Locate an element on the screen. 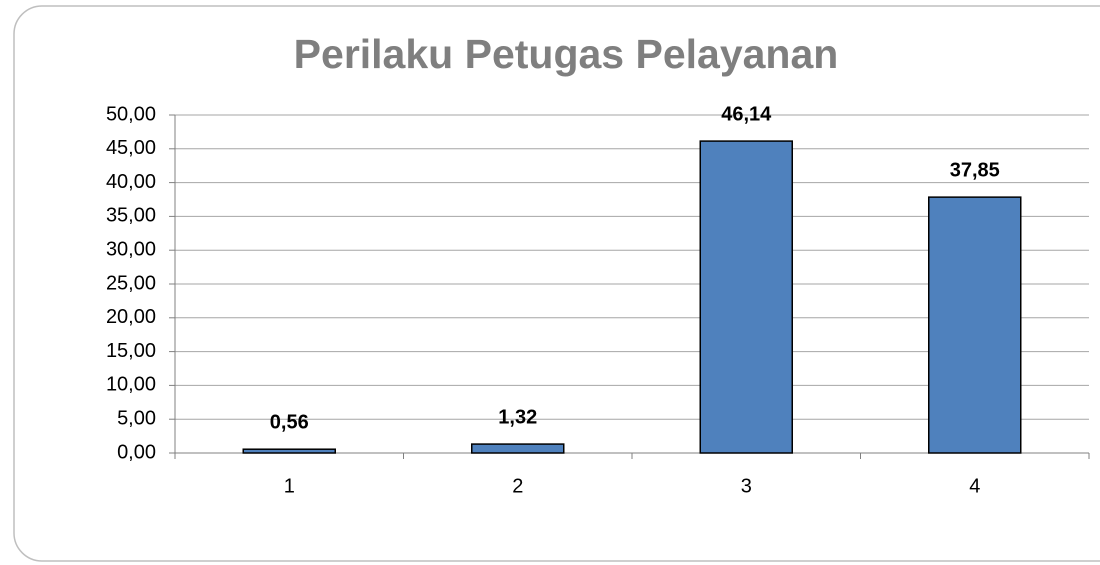 This screenshot has width=1100, height=565. y-tick-label: 15,00 is located at coordinates (131, 351).